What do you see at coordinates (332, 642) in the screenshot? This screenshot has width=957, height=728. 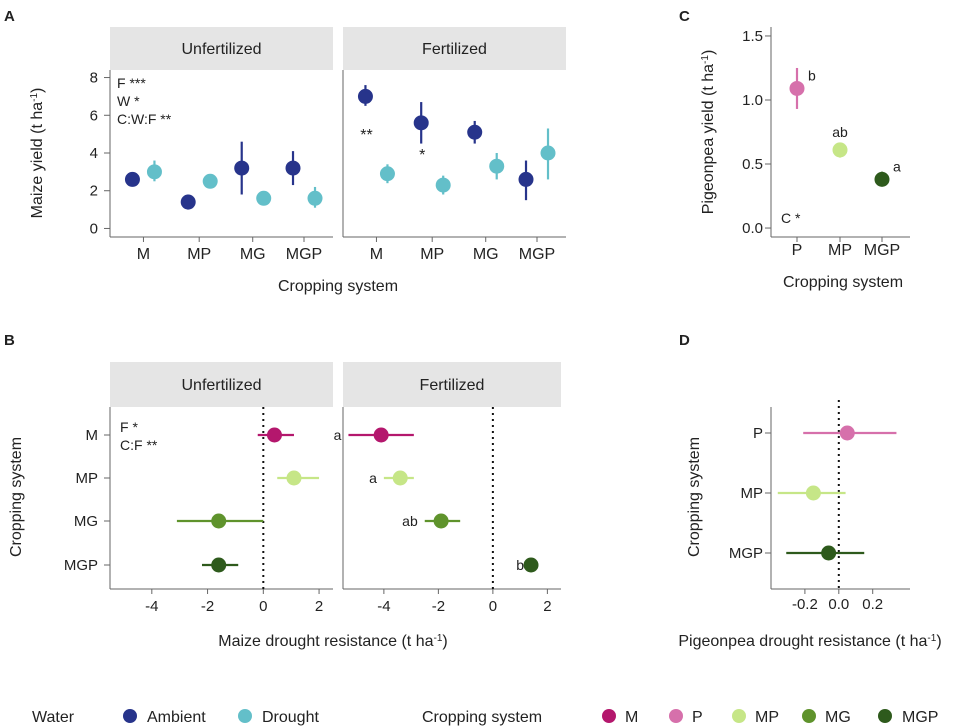 I see `x-axis-title: Maize drought resistance (t ha-1)` at bounding box center [332, 642].